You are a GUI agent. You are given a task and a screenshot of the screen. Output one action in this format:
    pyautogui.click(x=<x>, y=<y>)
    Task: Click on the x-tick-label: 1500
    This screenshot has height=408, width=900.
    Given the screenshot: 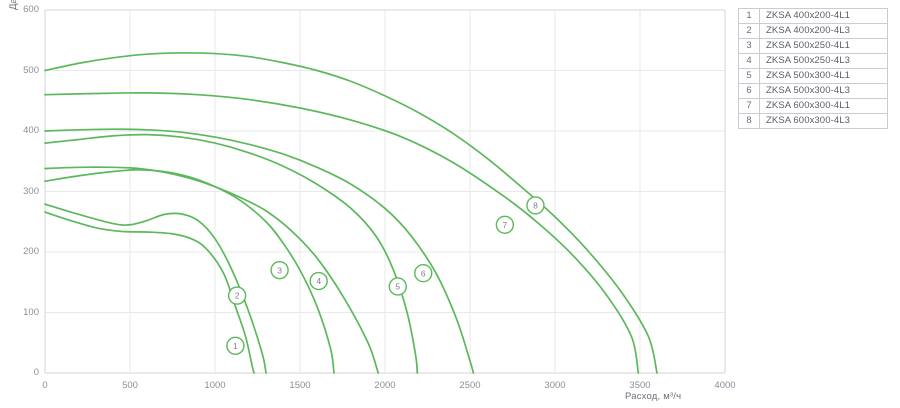 What is the action you would take?
    pyautogui.click(x=300, y=385)
    